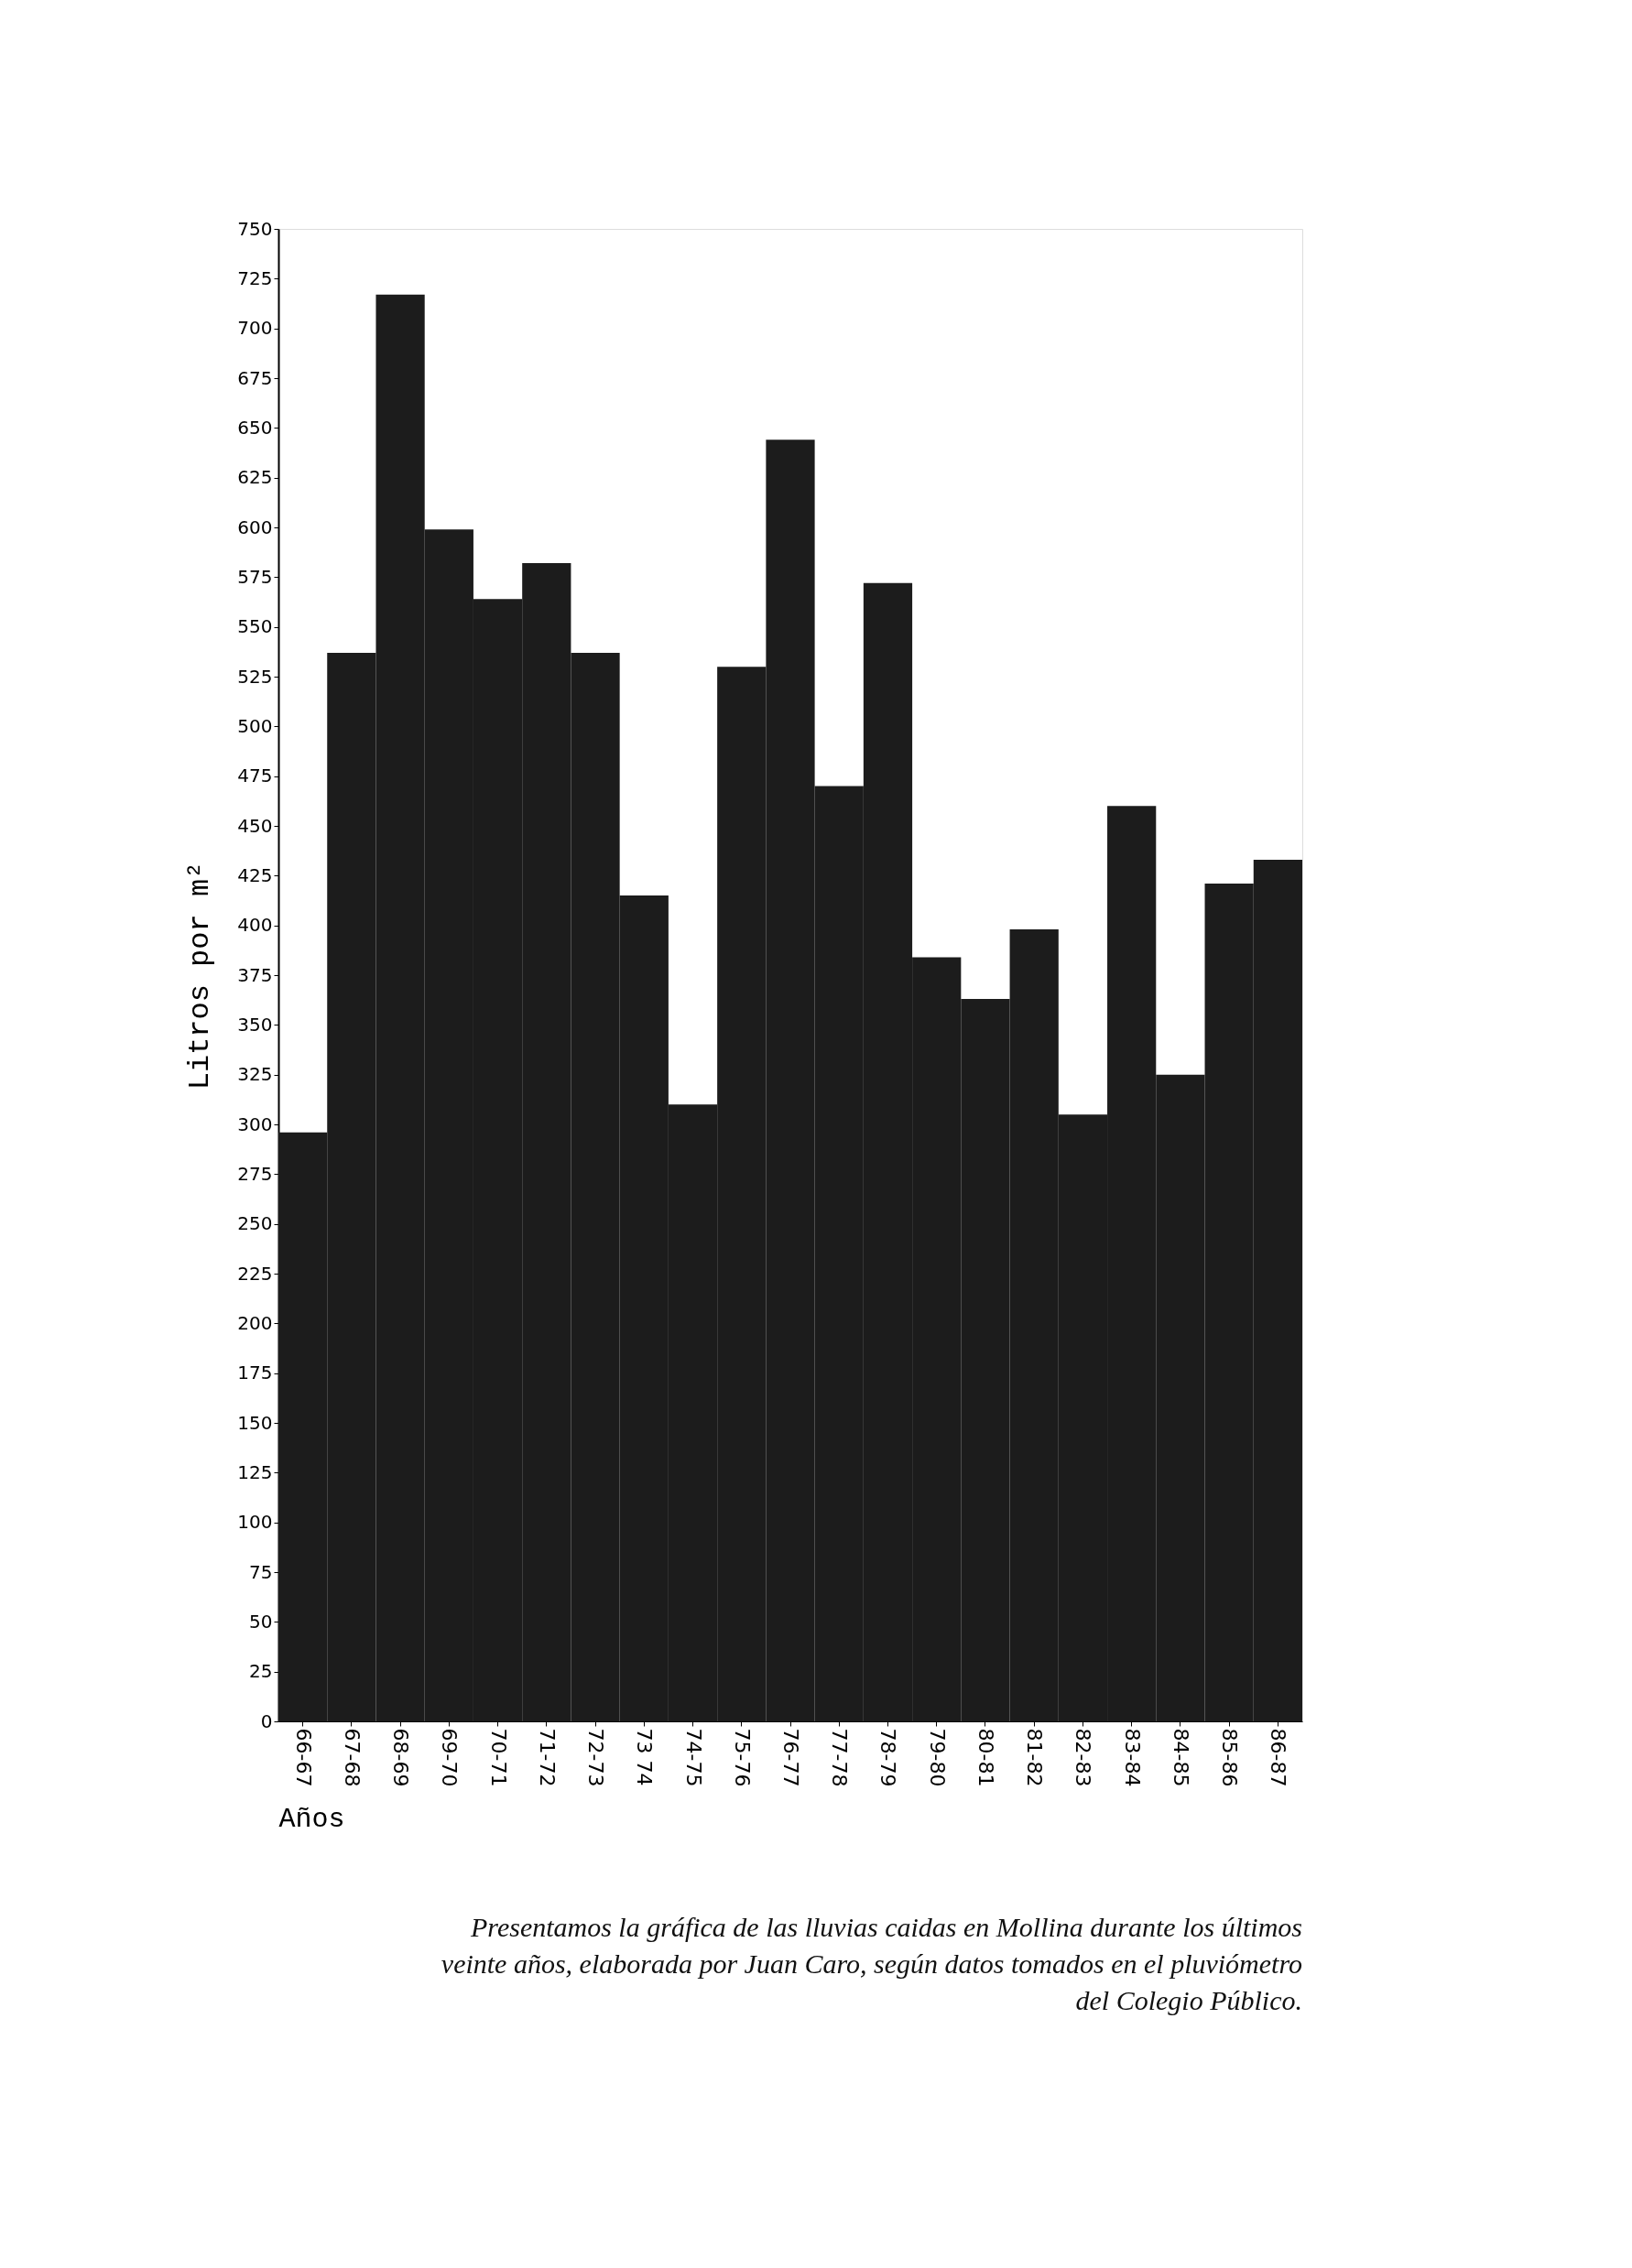 The height and width of the screenshot is (2268, 1632). I want to click on text: Presentamos la gráfica de las lluvias caidas en Mollina durante los últimos veinte años, elaborada por Juan Caro, según datos tomados en el pluviómetro del Colegio Público., so click(871, 1963).